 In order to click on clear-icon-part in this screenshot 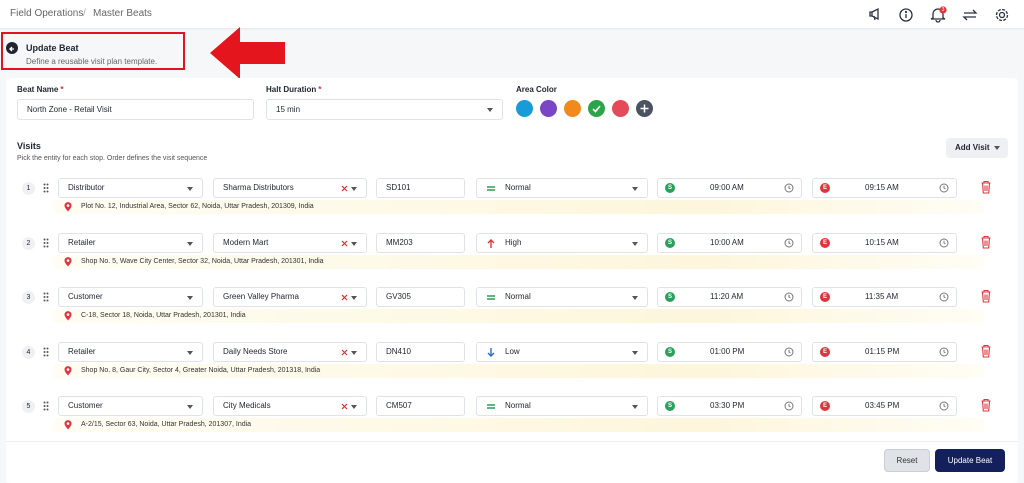, I will do `click(344, 352)`.